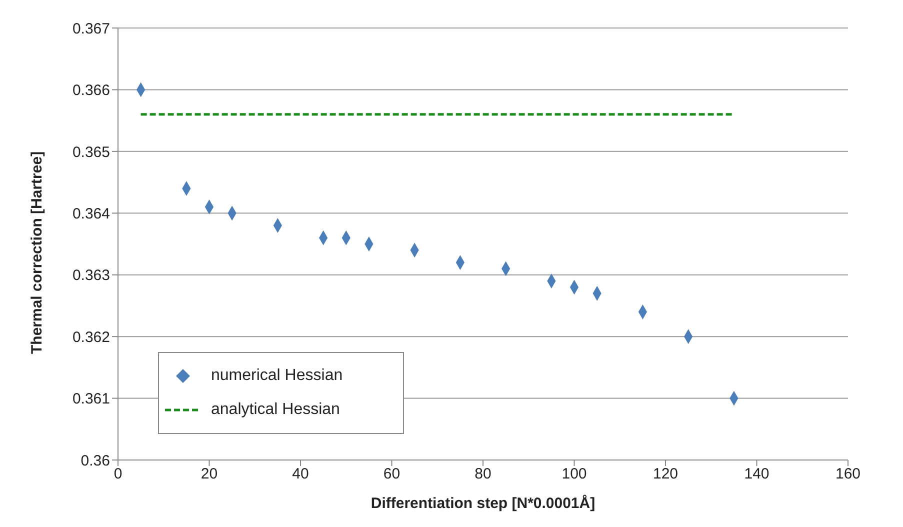  I want to click on x-axis-title: Differentiation step [N*0.0001Å], so click(483, 503).